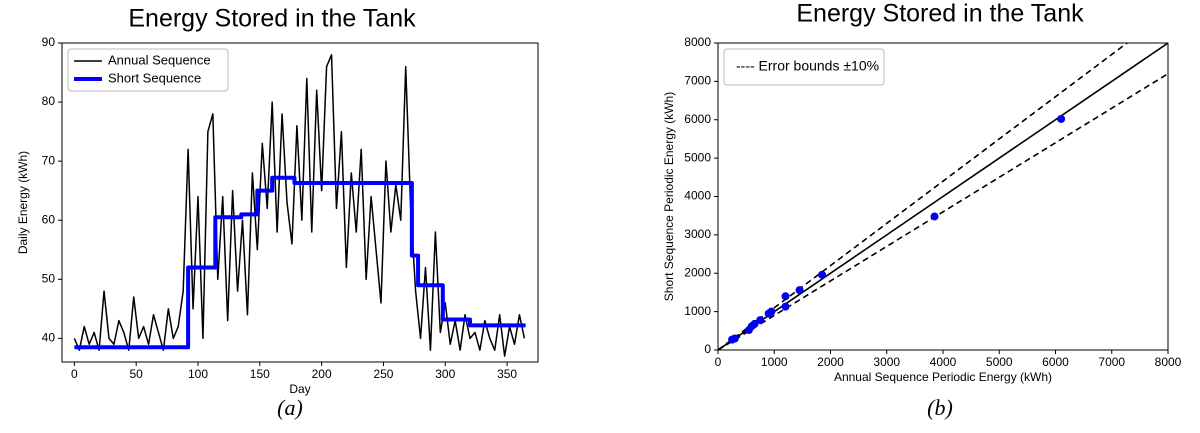  I want to click on x-tick-label: 100, so click(198, 374).